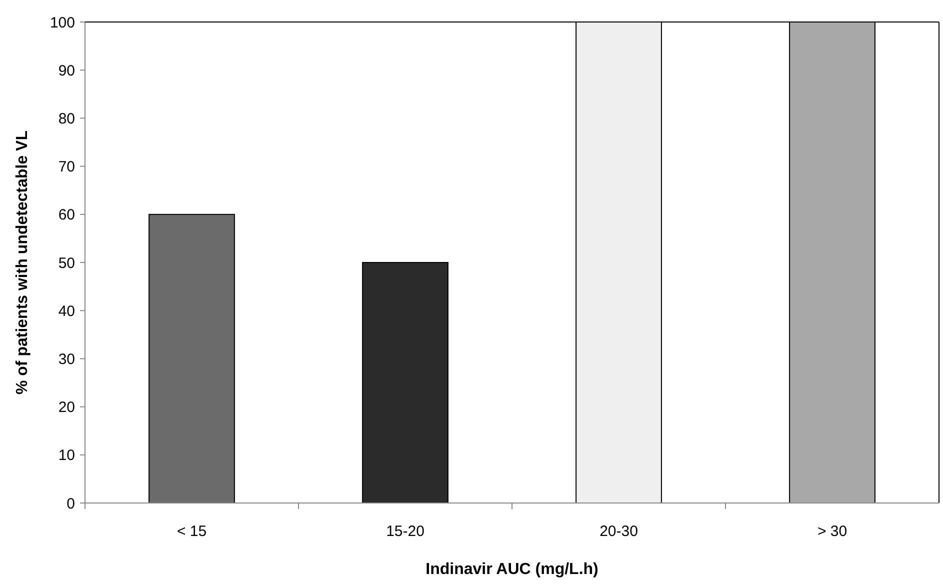 The image size is (943, 584). What do you see at coordinates (619, 531) in the screenshot?
I see `x-tick-label: 20-30` at bounding box center [619, 531].